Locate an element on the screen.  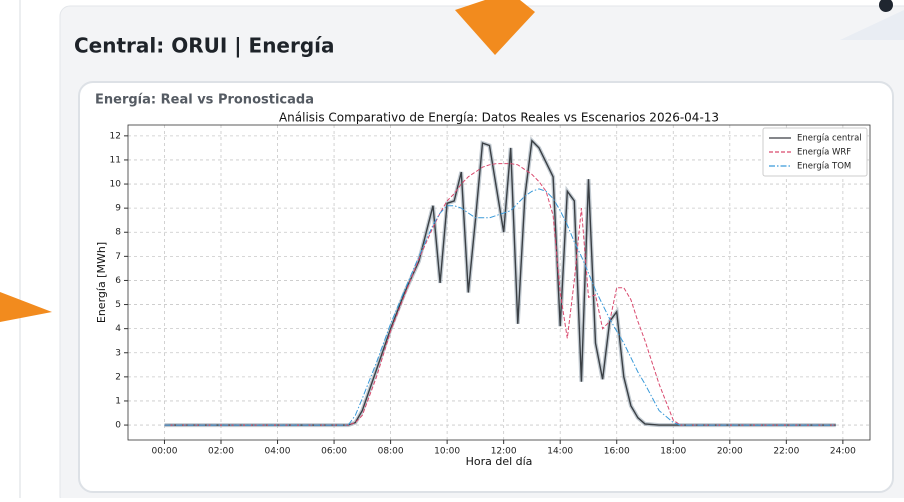
y-tick-label: 5 is located at coordinates (118, 305).